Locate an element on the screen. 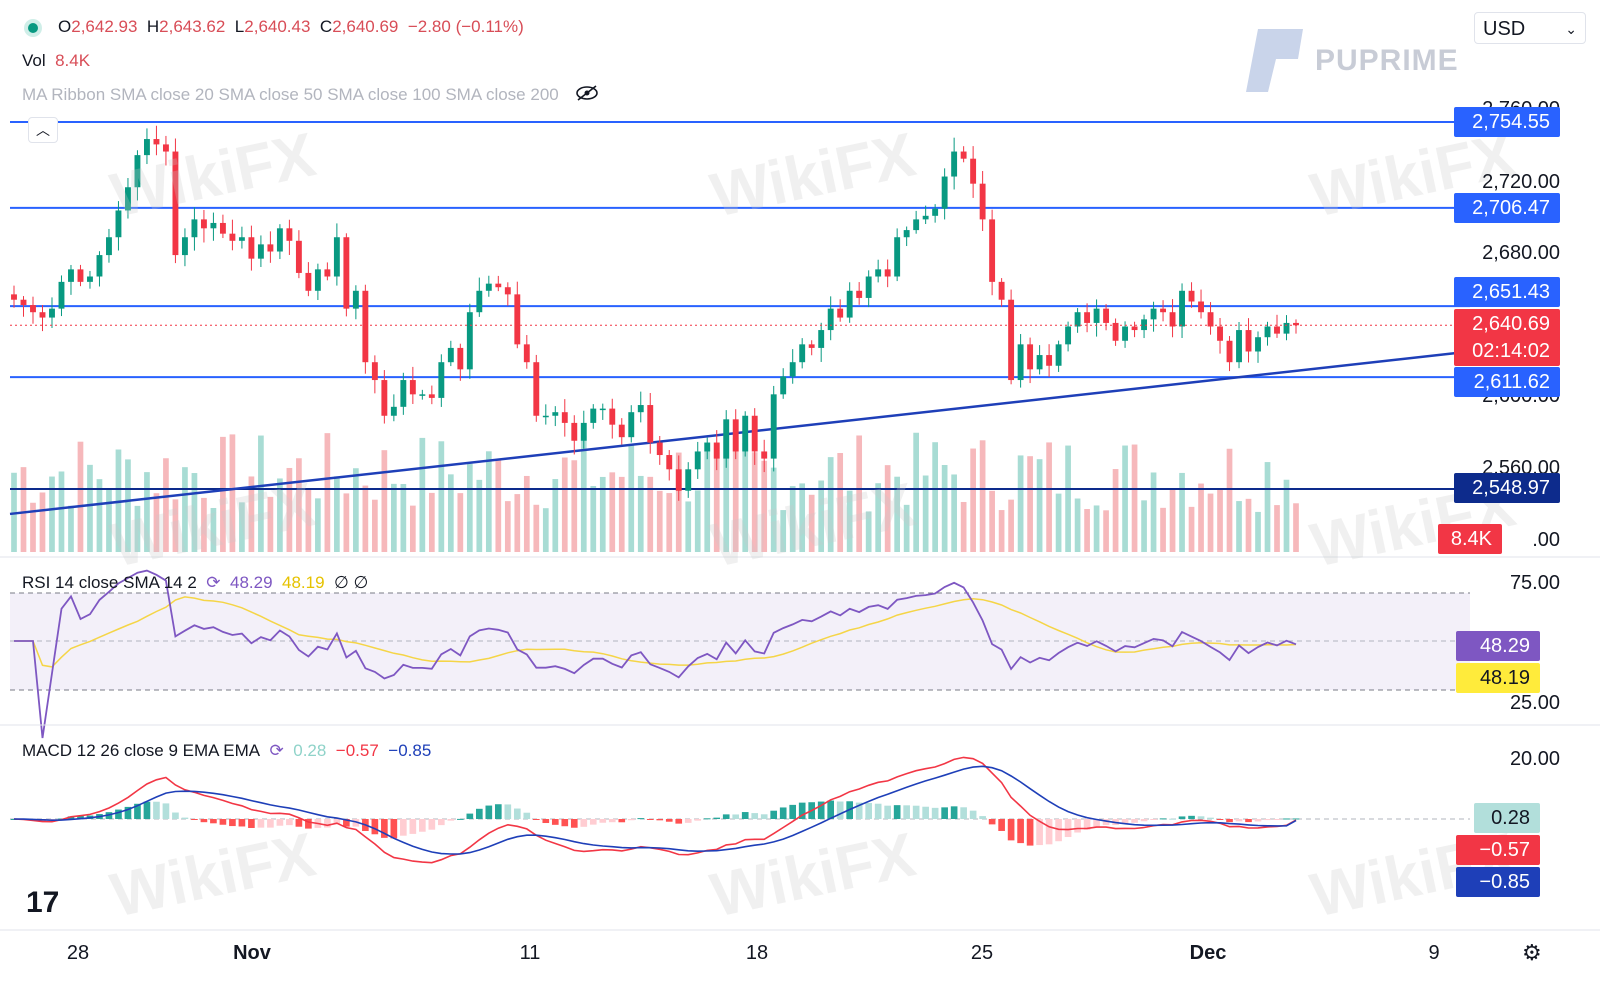 This screenshot has width=1600, height=982. rsi-tick: 25.00 is located at coordinates (1534, 703).